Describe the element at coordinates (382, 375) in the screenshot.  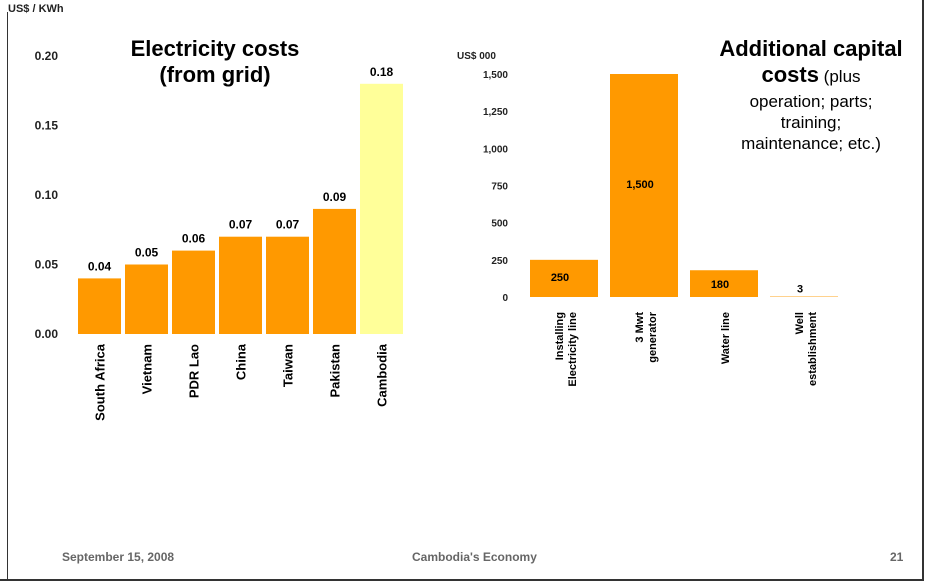
I see `left-category-label: Cambodia` at that location.